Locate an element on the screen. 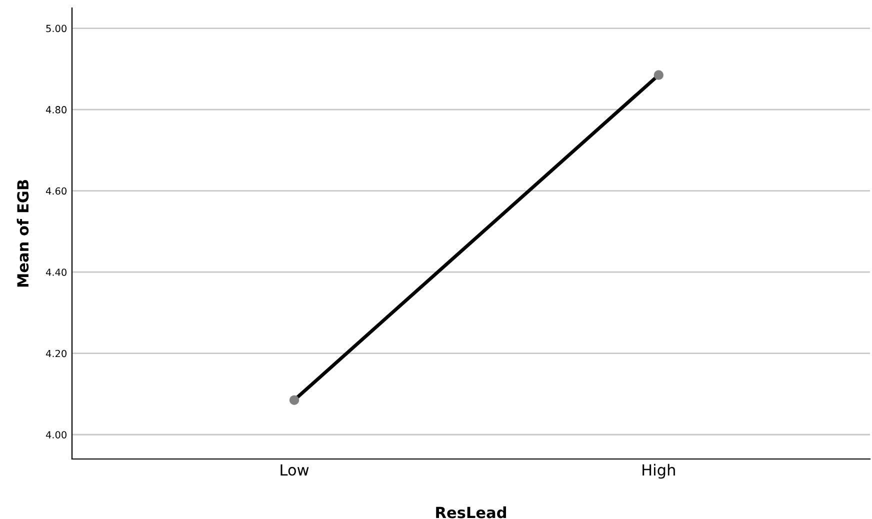  y-tick-label: 4.40 is located at coordinates (56, 272).